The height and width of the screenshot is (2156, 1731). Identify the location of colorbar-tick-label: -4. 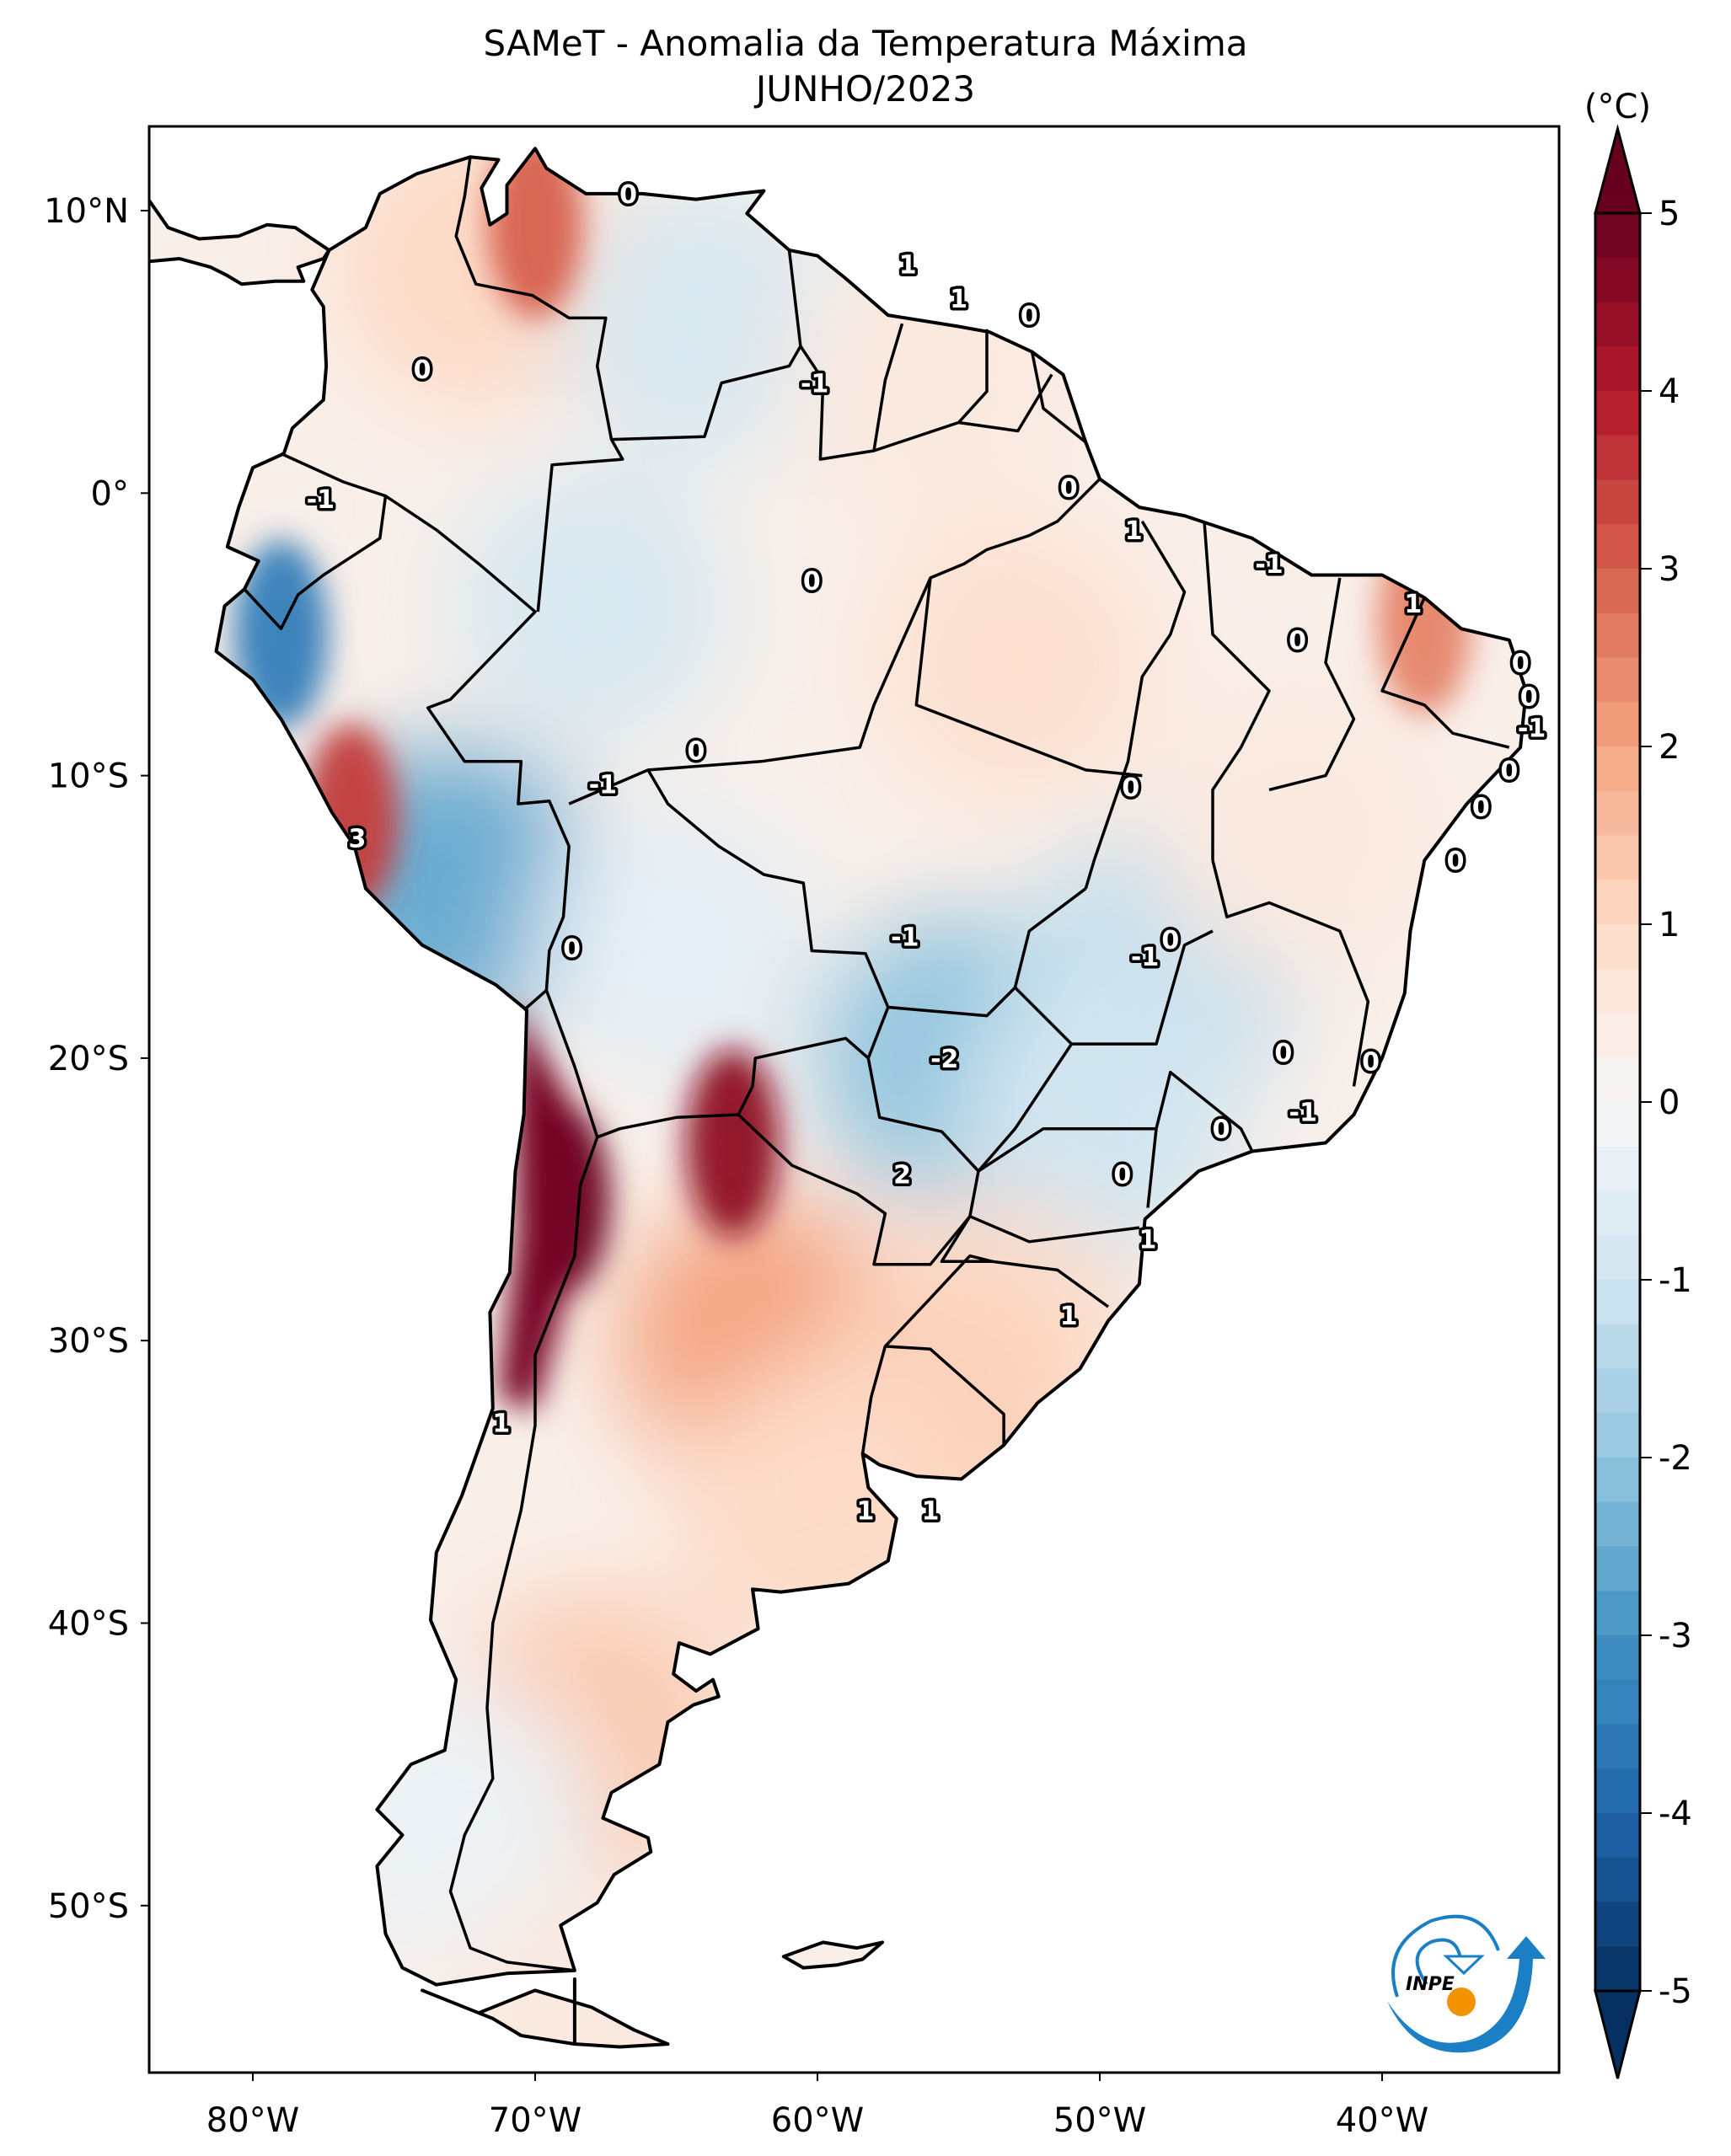
(1675, 1814).